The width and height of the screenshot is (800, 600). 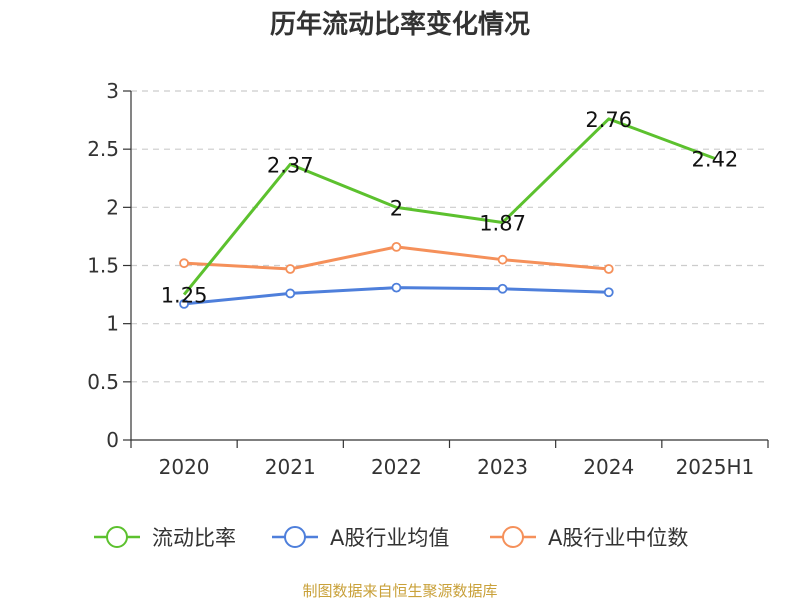 What do you see at coordinates (715, 159) in the screenshot?
I see `data-label: 2.42` at bounding box center [715, 159].